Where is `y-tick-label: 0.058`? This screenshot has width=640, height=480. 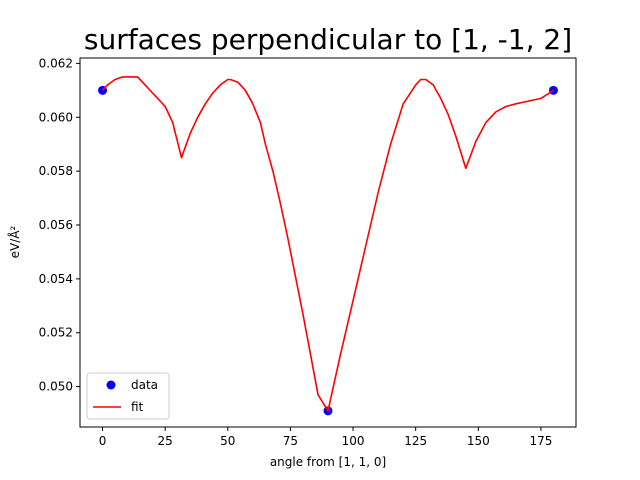 y-tick-label: 0.058 is located at coordinates (56, 171).